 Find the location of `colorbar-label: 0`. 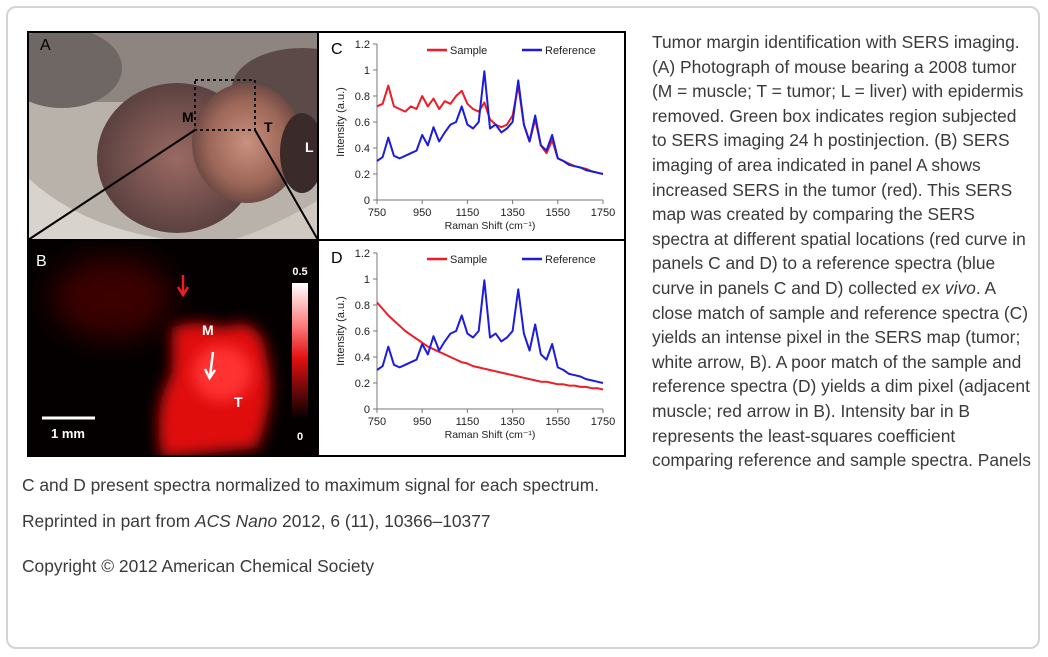

colorbar-label: 0 is located at coordinates (300, 437).